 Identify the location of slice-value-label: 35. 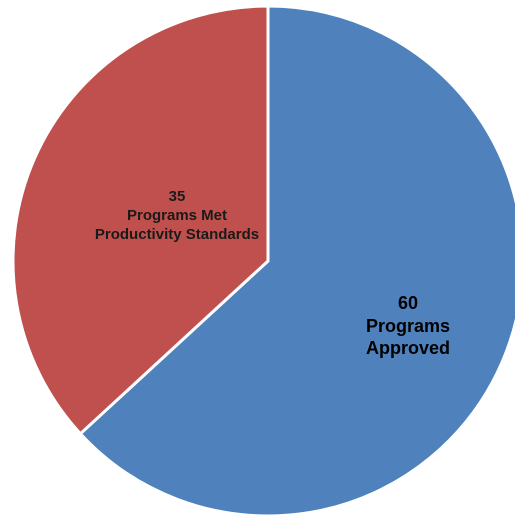
(177, 196).